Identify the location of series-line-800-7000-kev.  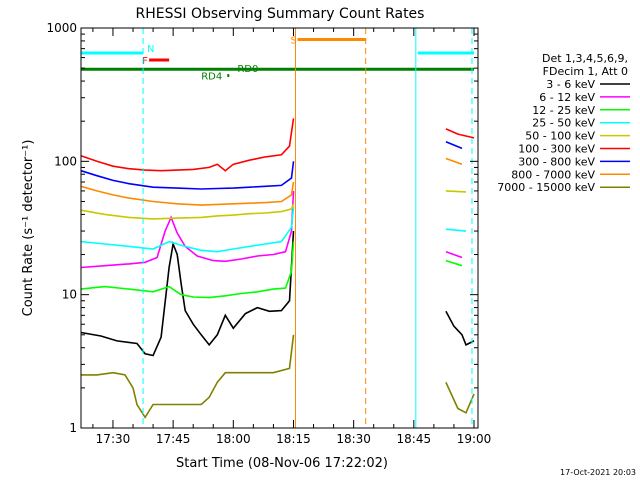
(187, 193).